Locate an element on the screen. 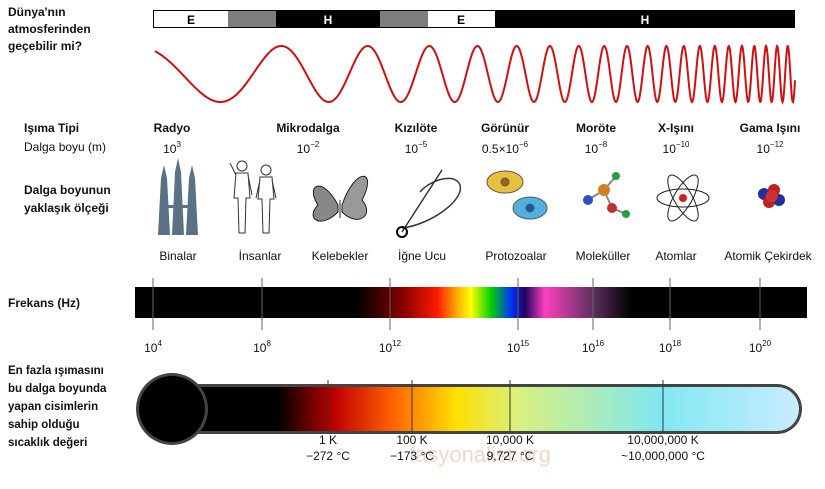 The image size is (825, 489). question-line: Dünya'nın is located at coordinates (37, 12).